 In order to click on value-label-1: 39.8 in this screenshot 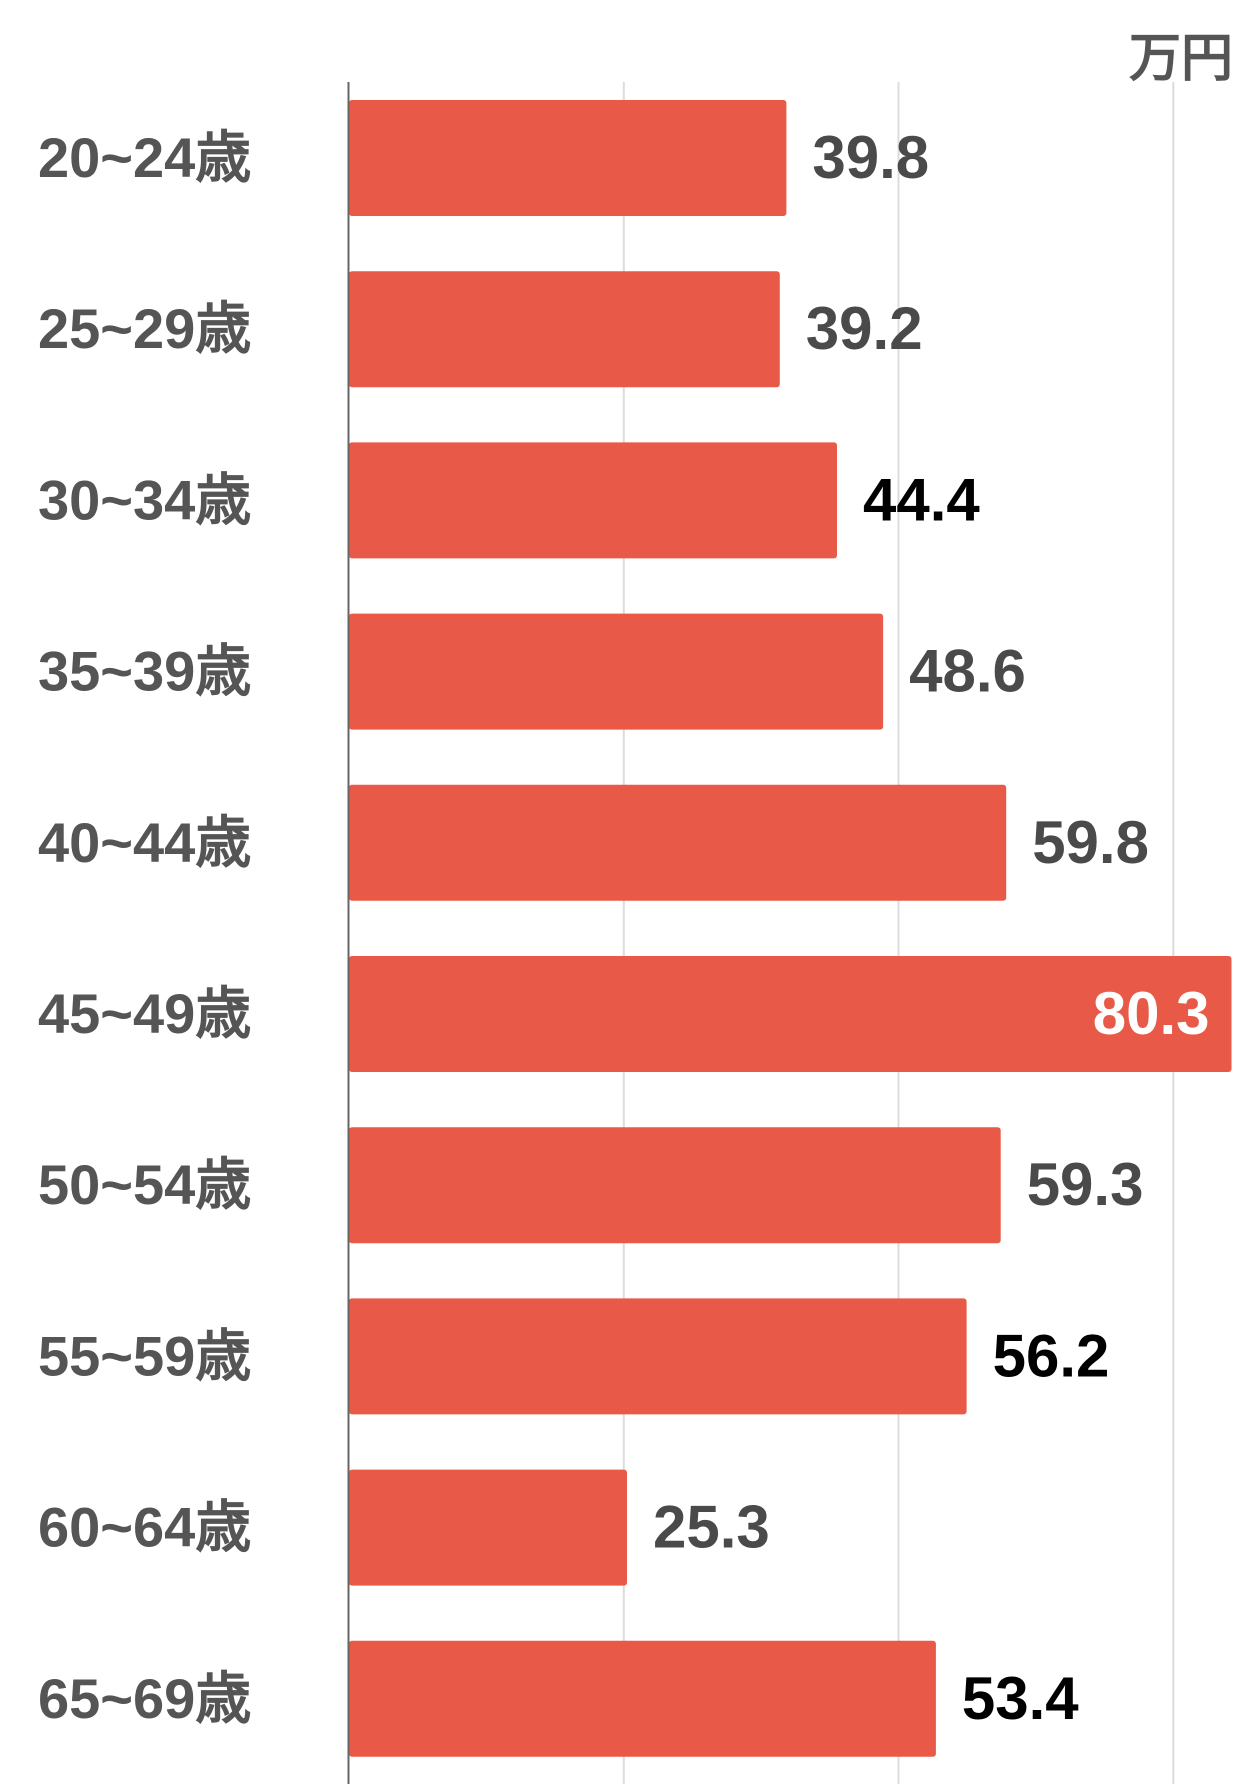, I will do `click(870, 157)`.